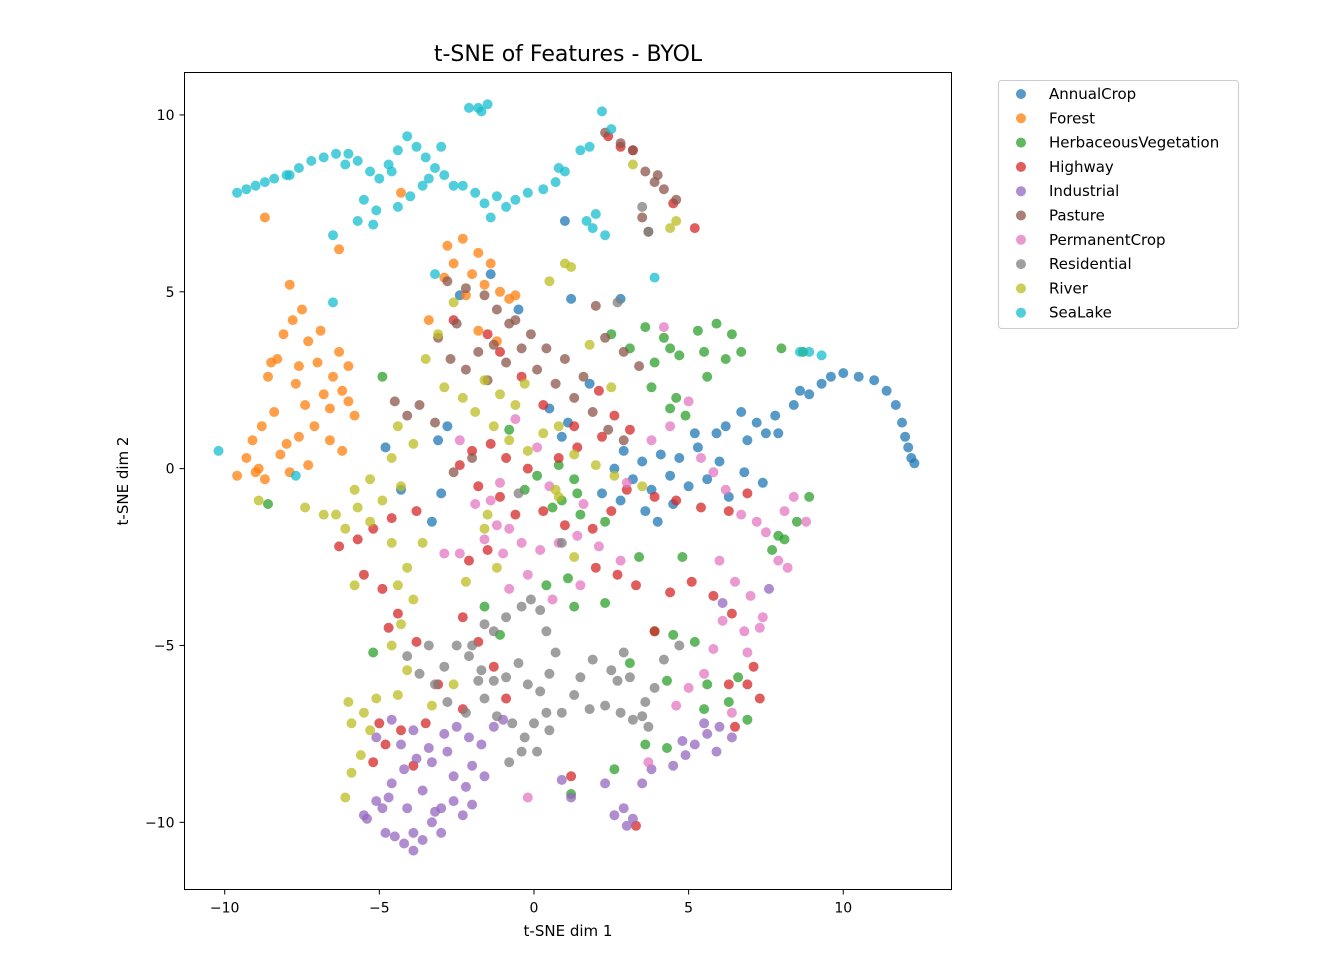  What do you see at coordinates (688, 909) in the screenshot?
I see `x-tick-label: 5` at bounding box center [688, 909].